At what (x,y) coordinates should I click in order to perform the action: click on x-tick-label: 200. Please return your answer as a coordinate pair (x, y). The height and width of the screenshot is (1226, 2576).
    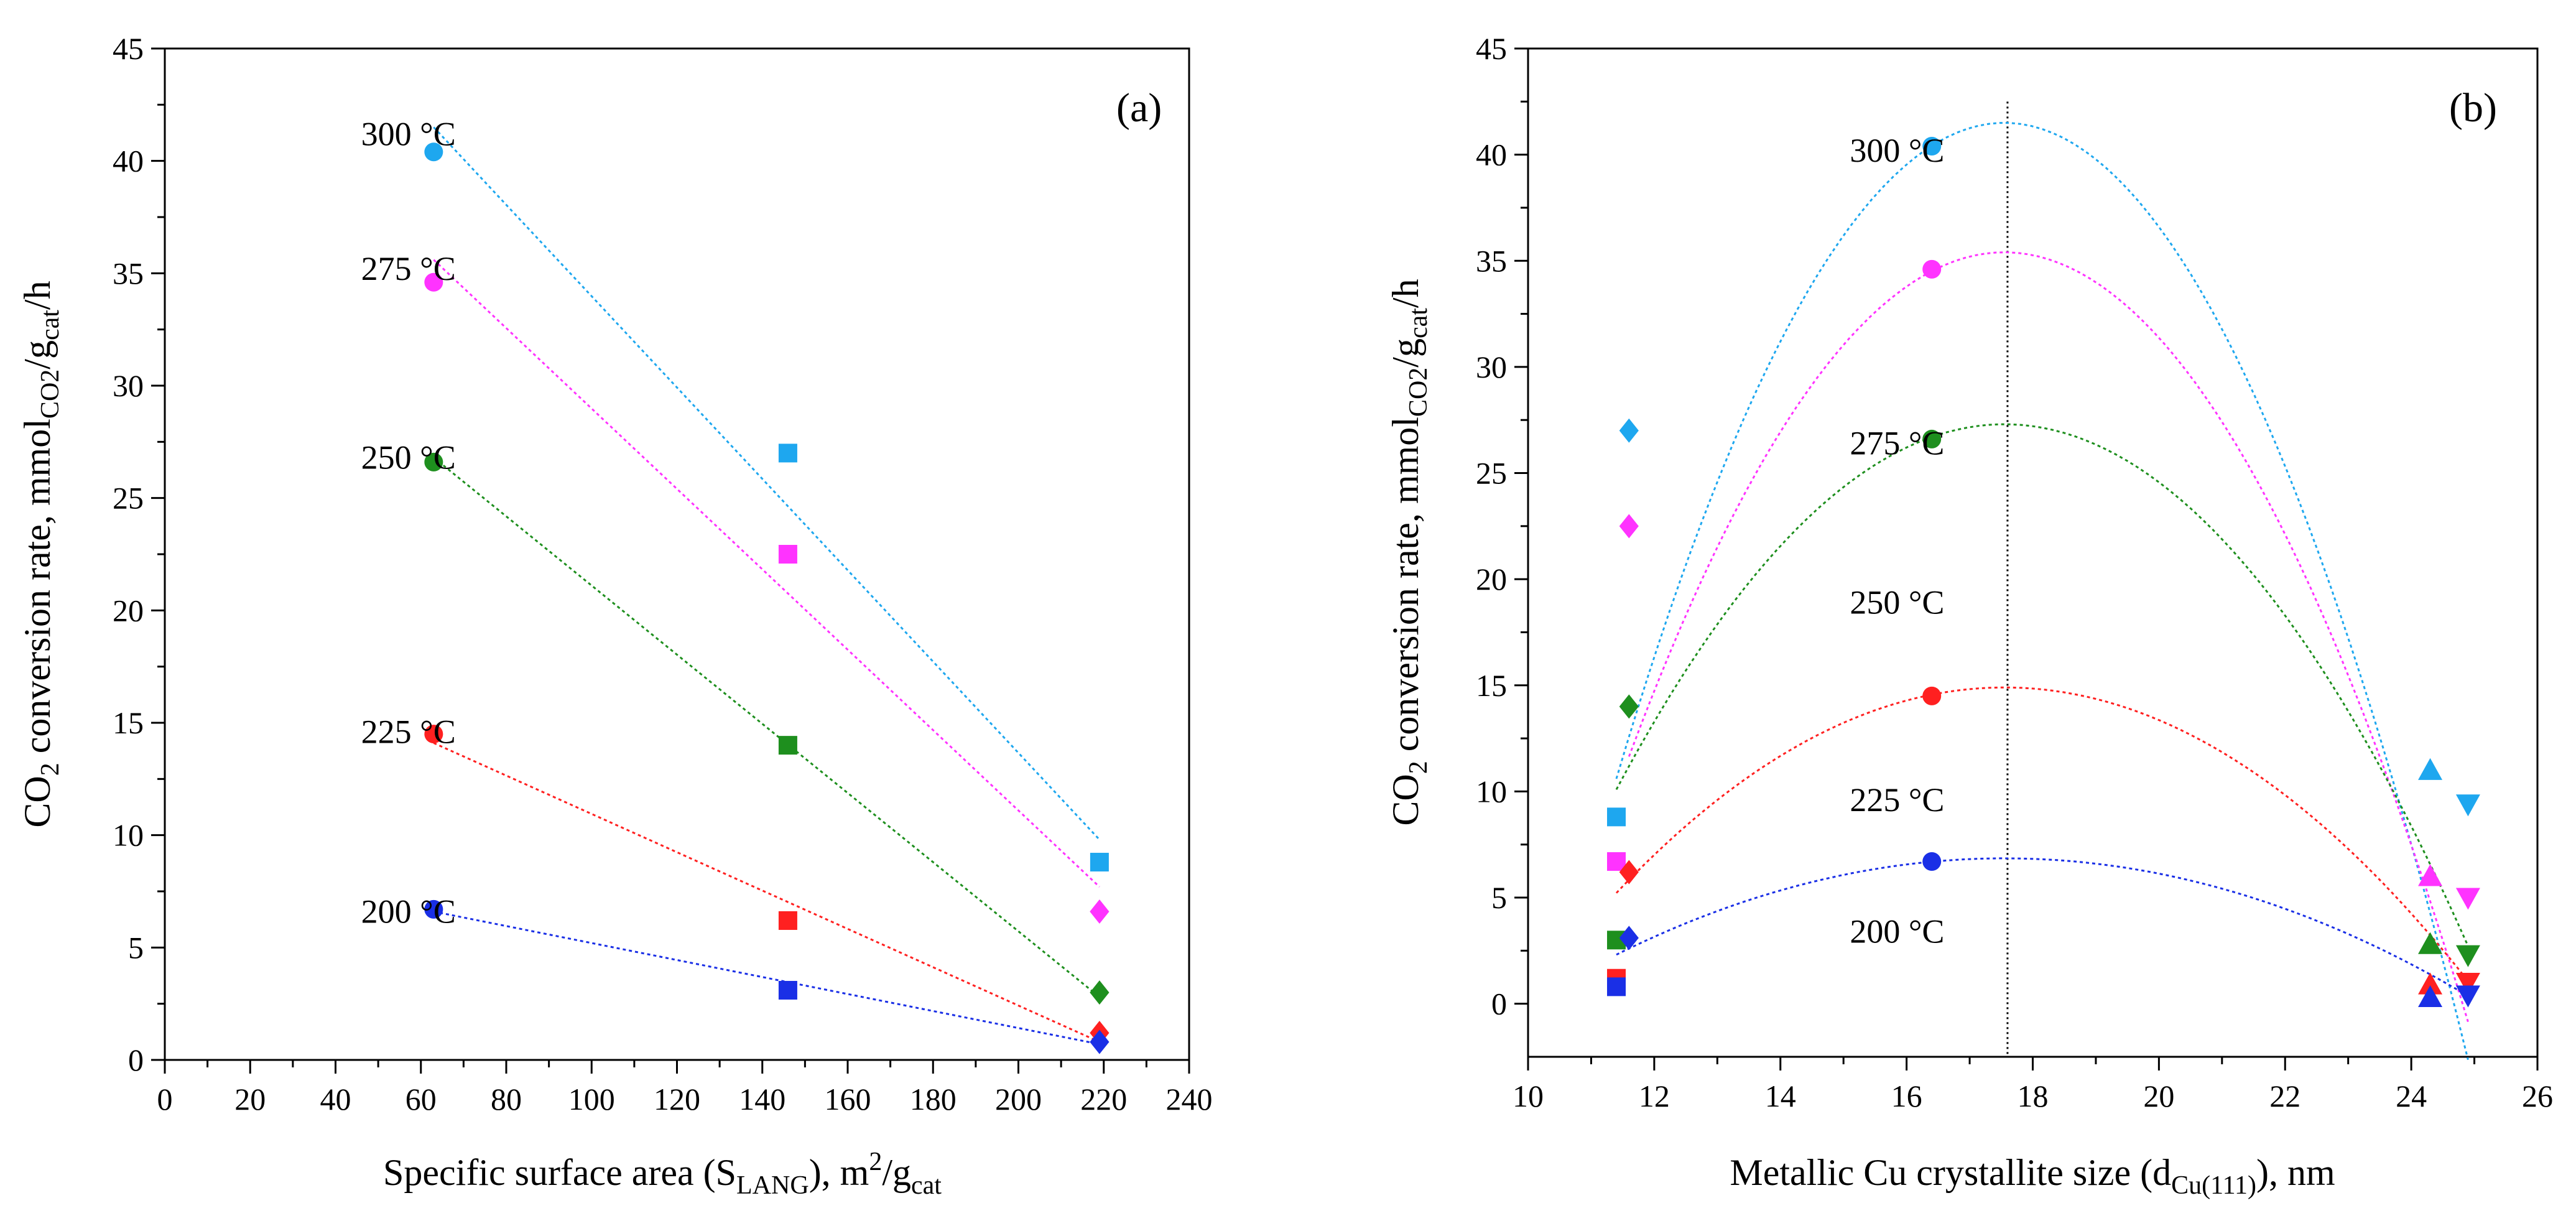
    Looking at the image, I should click on (1019, 1099).